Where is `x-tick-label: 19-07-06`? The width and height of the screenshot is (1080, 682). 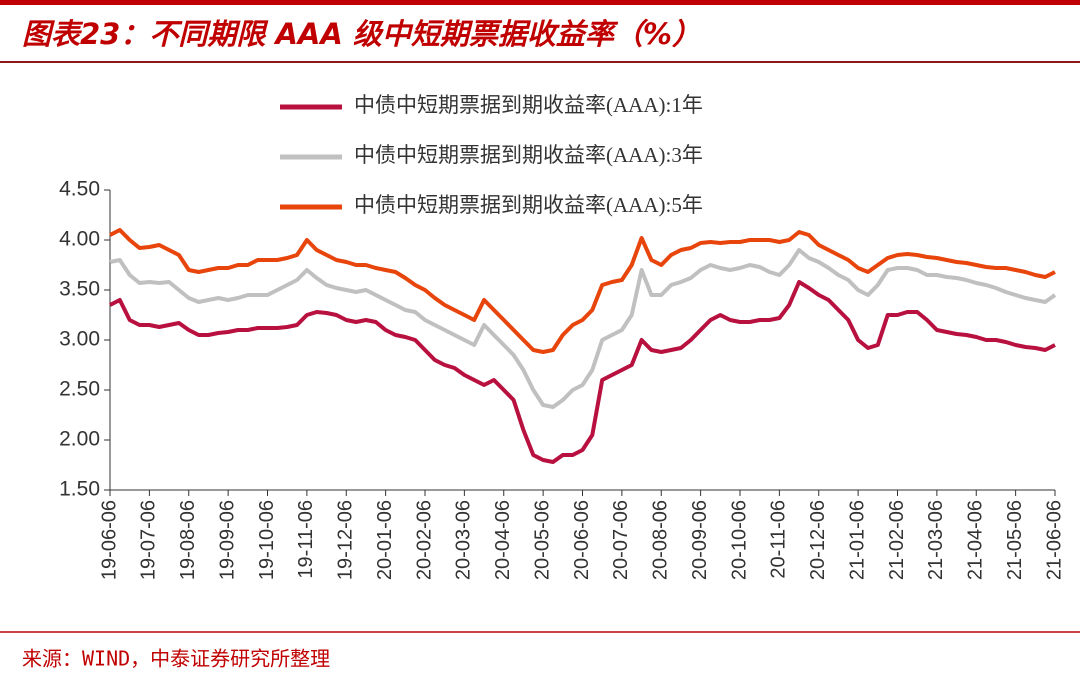
x-tick-label: 19-07-06 is located at coordinates (149, 540).